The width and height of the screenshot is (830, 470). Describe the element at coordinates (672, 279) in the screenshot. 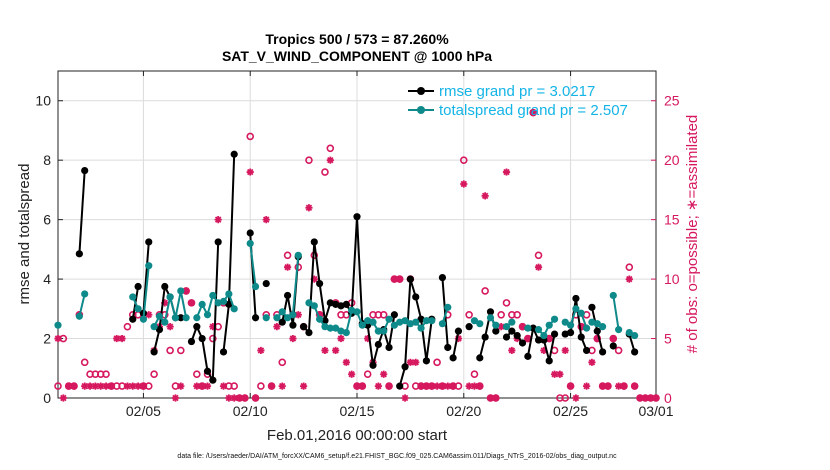

I see `y2-tick-label: 10` at that location.